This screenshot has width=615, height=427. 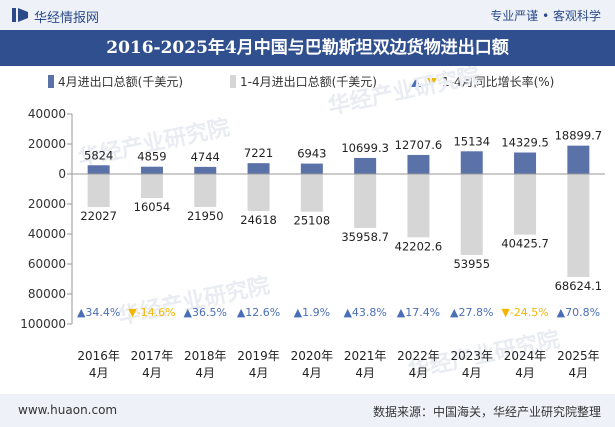 What do you see at coordinates (311, 154) in the screenshot?
I see `label-month: 6943` at bounding box center [311, 154].